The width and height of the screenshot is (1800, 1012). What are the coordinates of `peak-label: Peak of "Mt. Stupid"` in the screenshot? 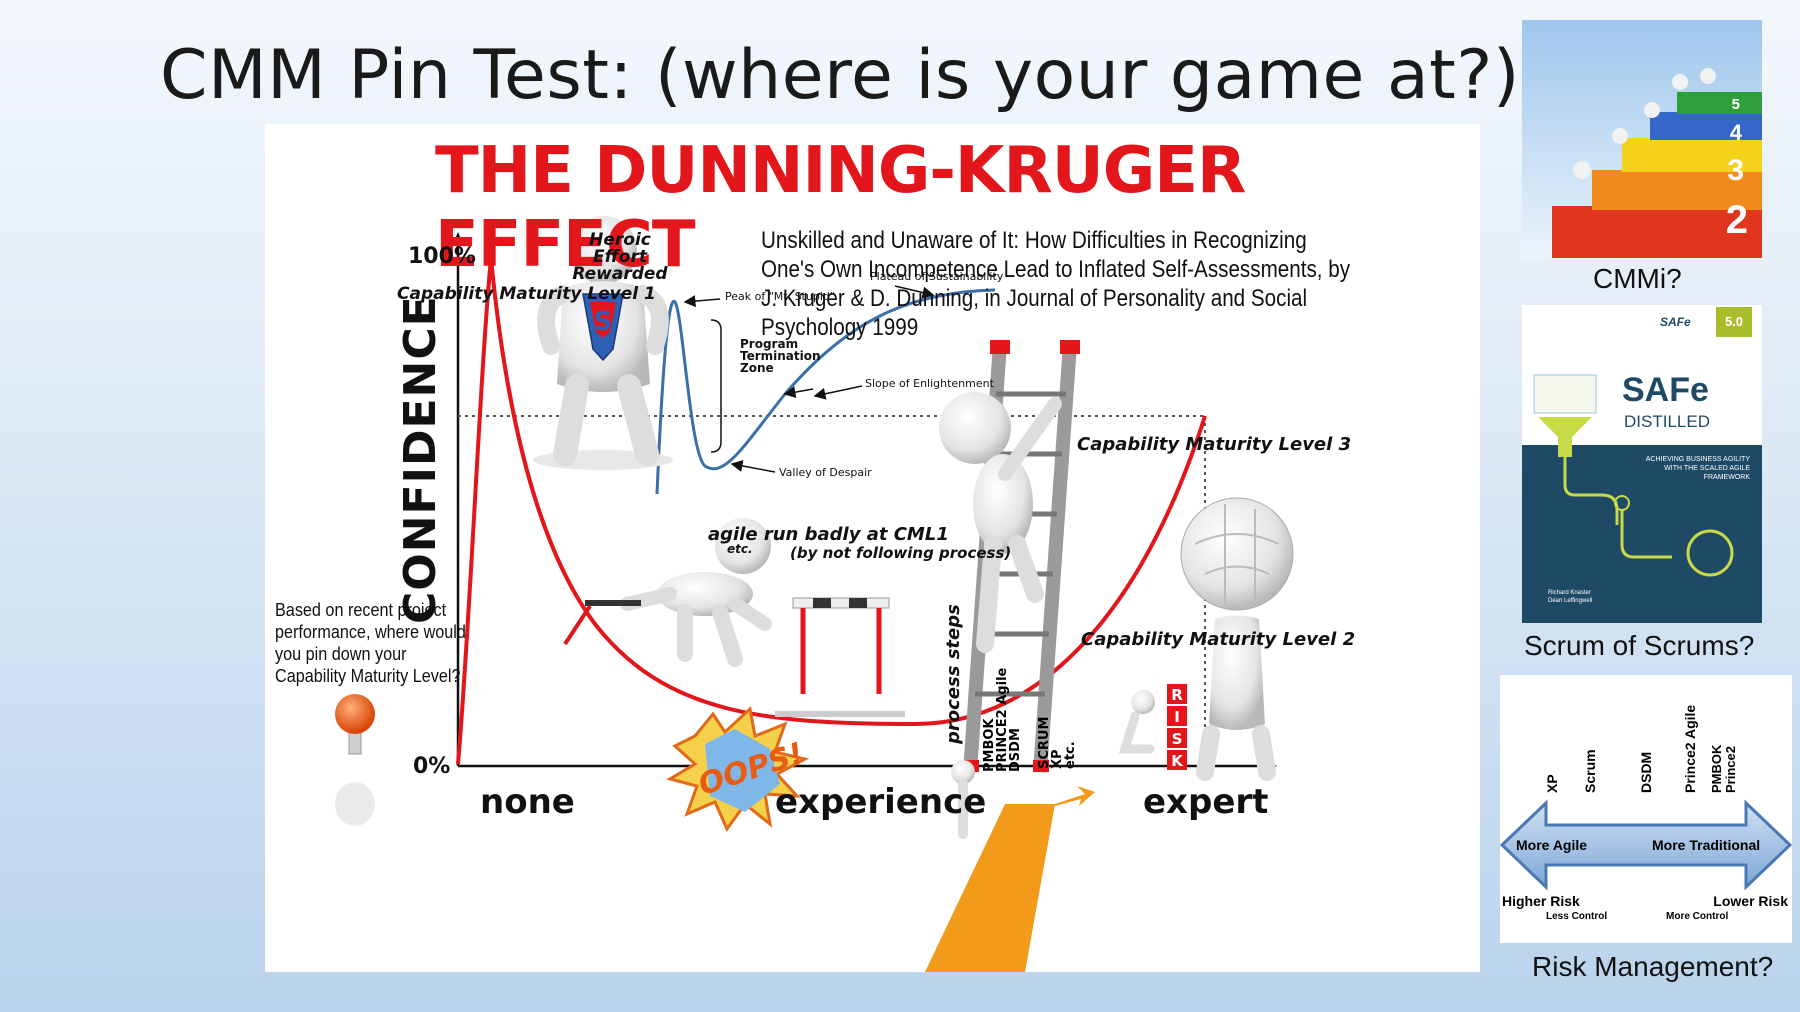 It's located at (780, 296).